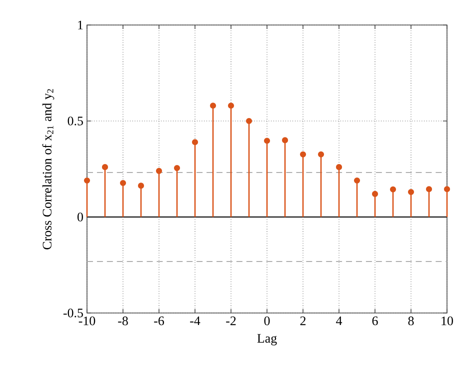 This screenshot has height=390, width=474. What do you see at coordinates (447, 321) in the screenshot?
I see `x-tick-label: 10` at bounding box center [447, 321].